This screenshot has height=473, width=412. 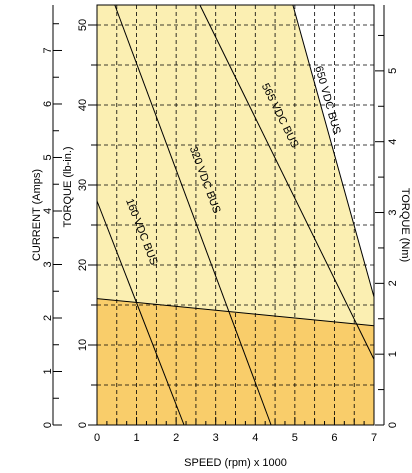 What do you see at coordinates (68, 186) in the screenshot?
I see `torque-lbin-axis-title: TORQUE (lb-in.)` at bounding box center [68, 186].